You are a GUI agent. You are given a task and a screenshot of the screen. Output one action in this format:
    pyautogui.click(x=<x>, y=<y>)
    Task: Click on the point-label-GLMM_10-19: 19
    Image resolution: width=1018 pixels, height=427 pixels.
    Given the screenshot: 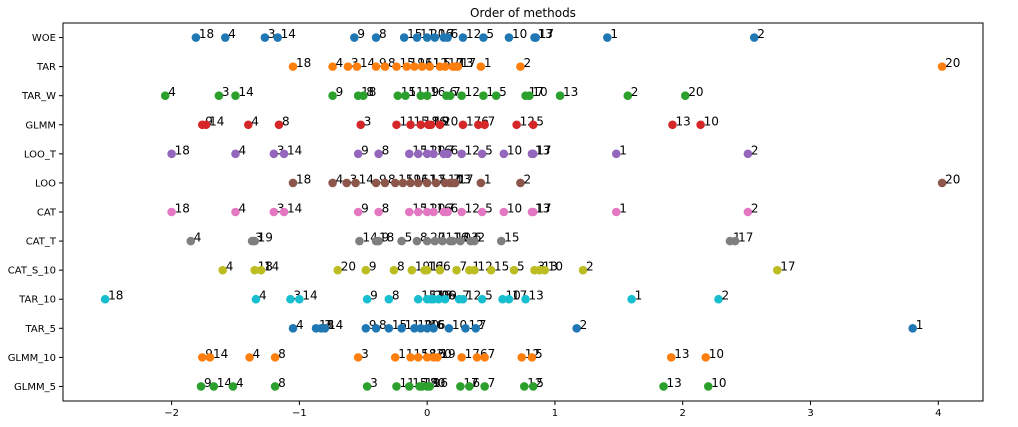 What is the action you would take?
    pyautogui.click(x=447, y=354)
    